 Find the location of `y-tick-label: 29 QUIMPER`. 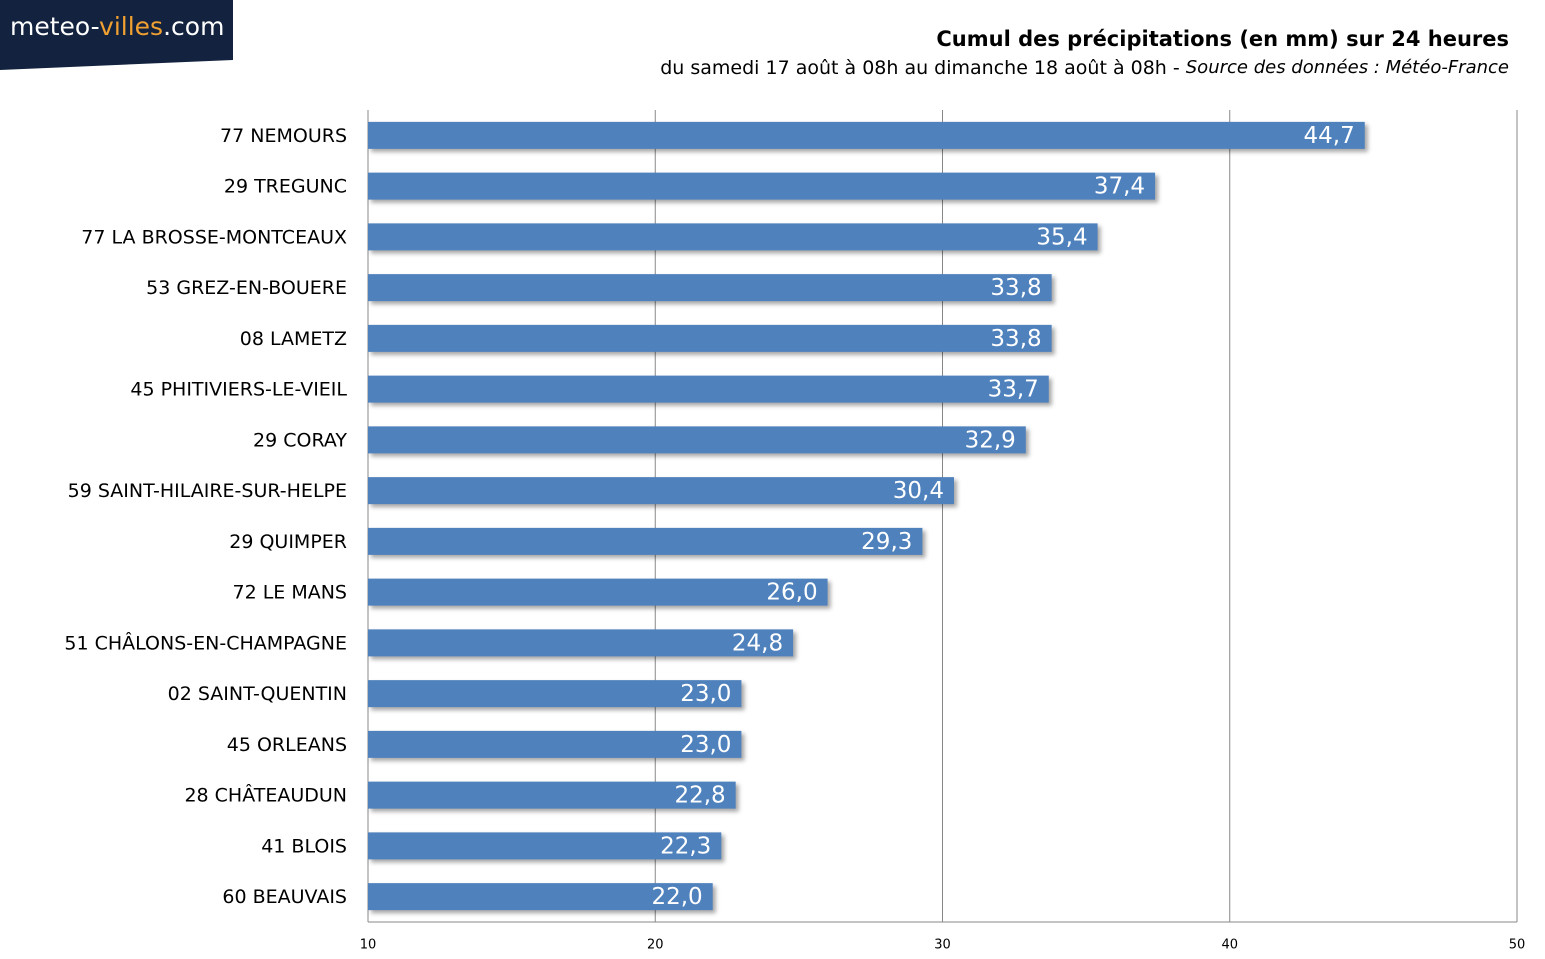

y-tick-label: 29 QUIMPER is located at coordinates (288, 542).